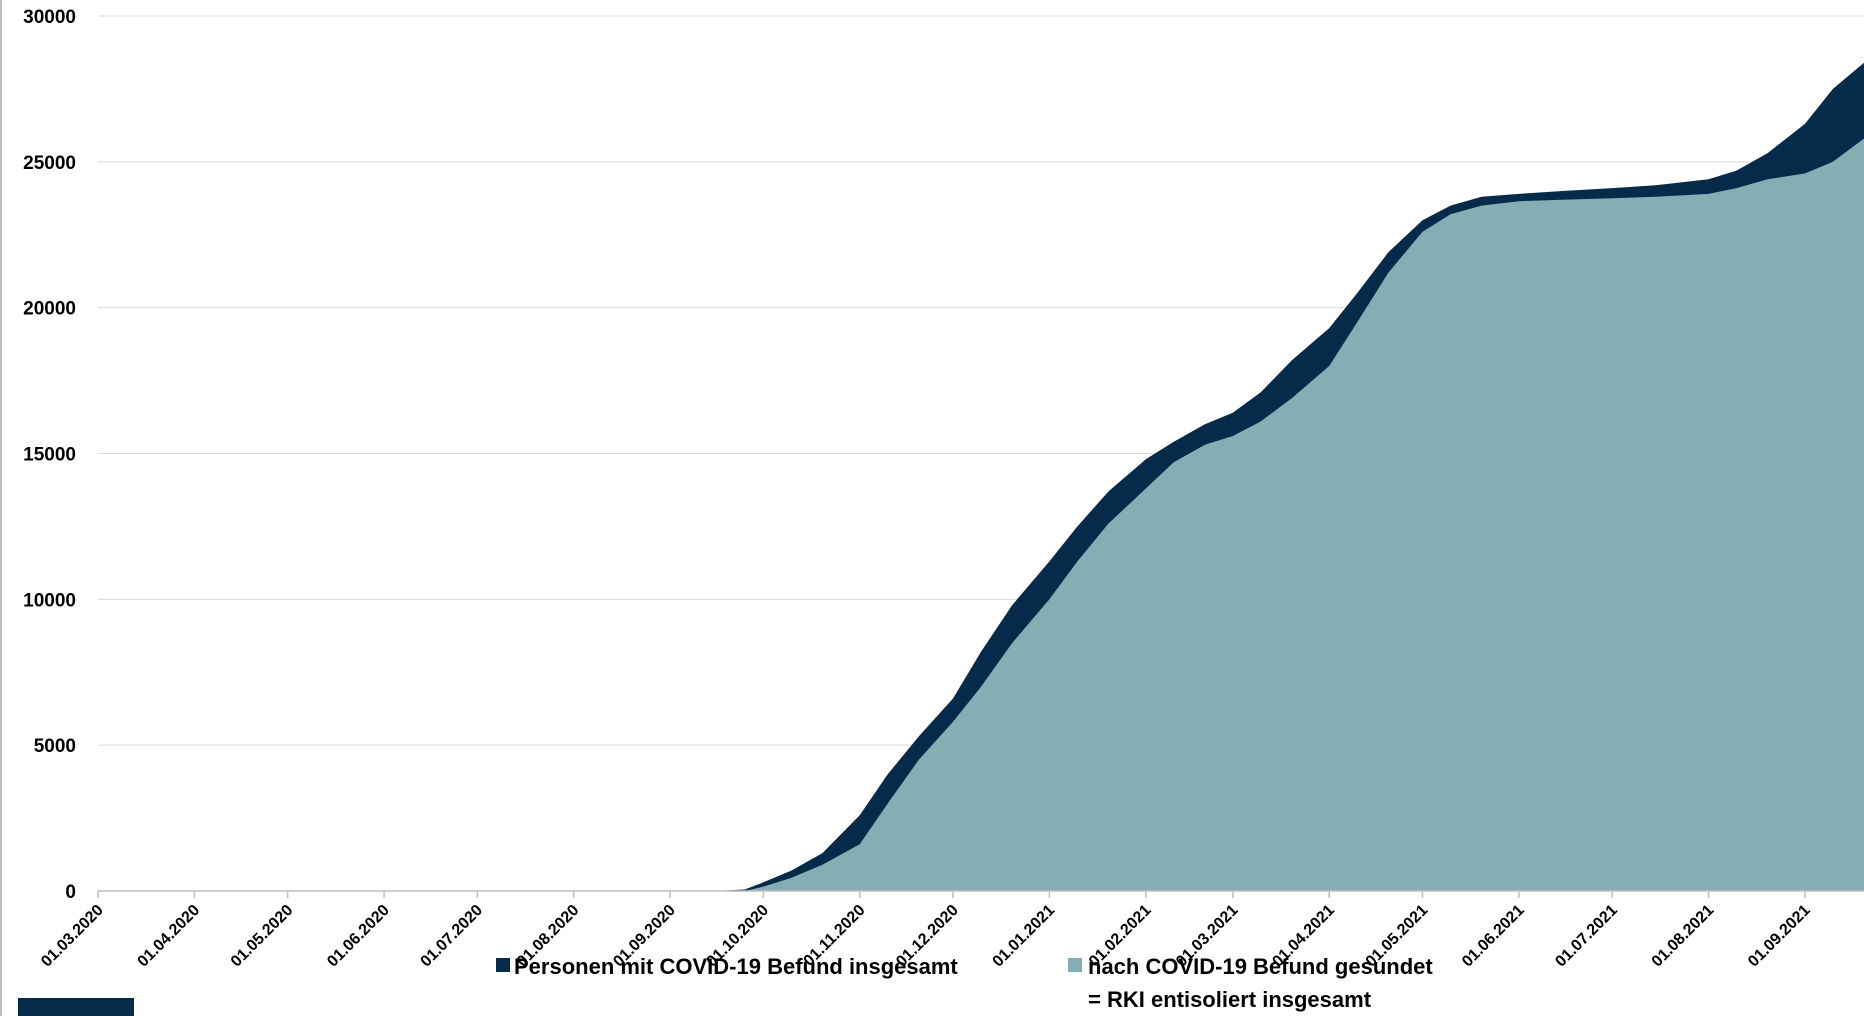 The image size is (1864, 1016). What do you see at coordinates (49, 600) in the screenshot?
I see `y-tick-label: 10000` at bounding box center [49, 600].